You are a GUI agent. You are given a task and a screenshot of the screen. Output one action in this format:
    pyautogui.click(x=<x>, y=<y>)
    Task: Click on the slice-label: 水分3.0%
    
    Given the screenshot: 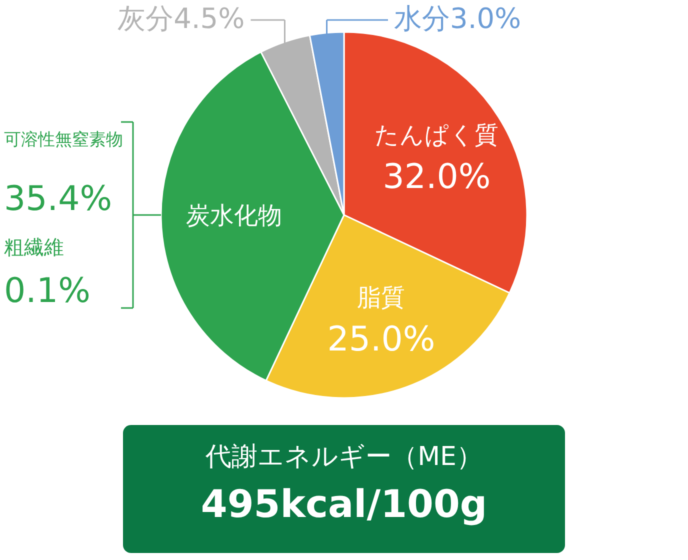 What is the action you would take?
    pyautogui.click(x=458, y=18)
    